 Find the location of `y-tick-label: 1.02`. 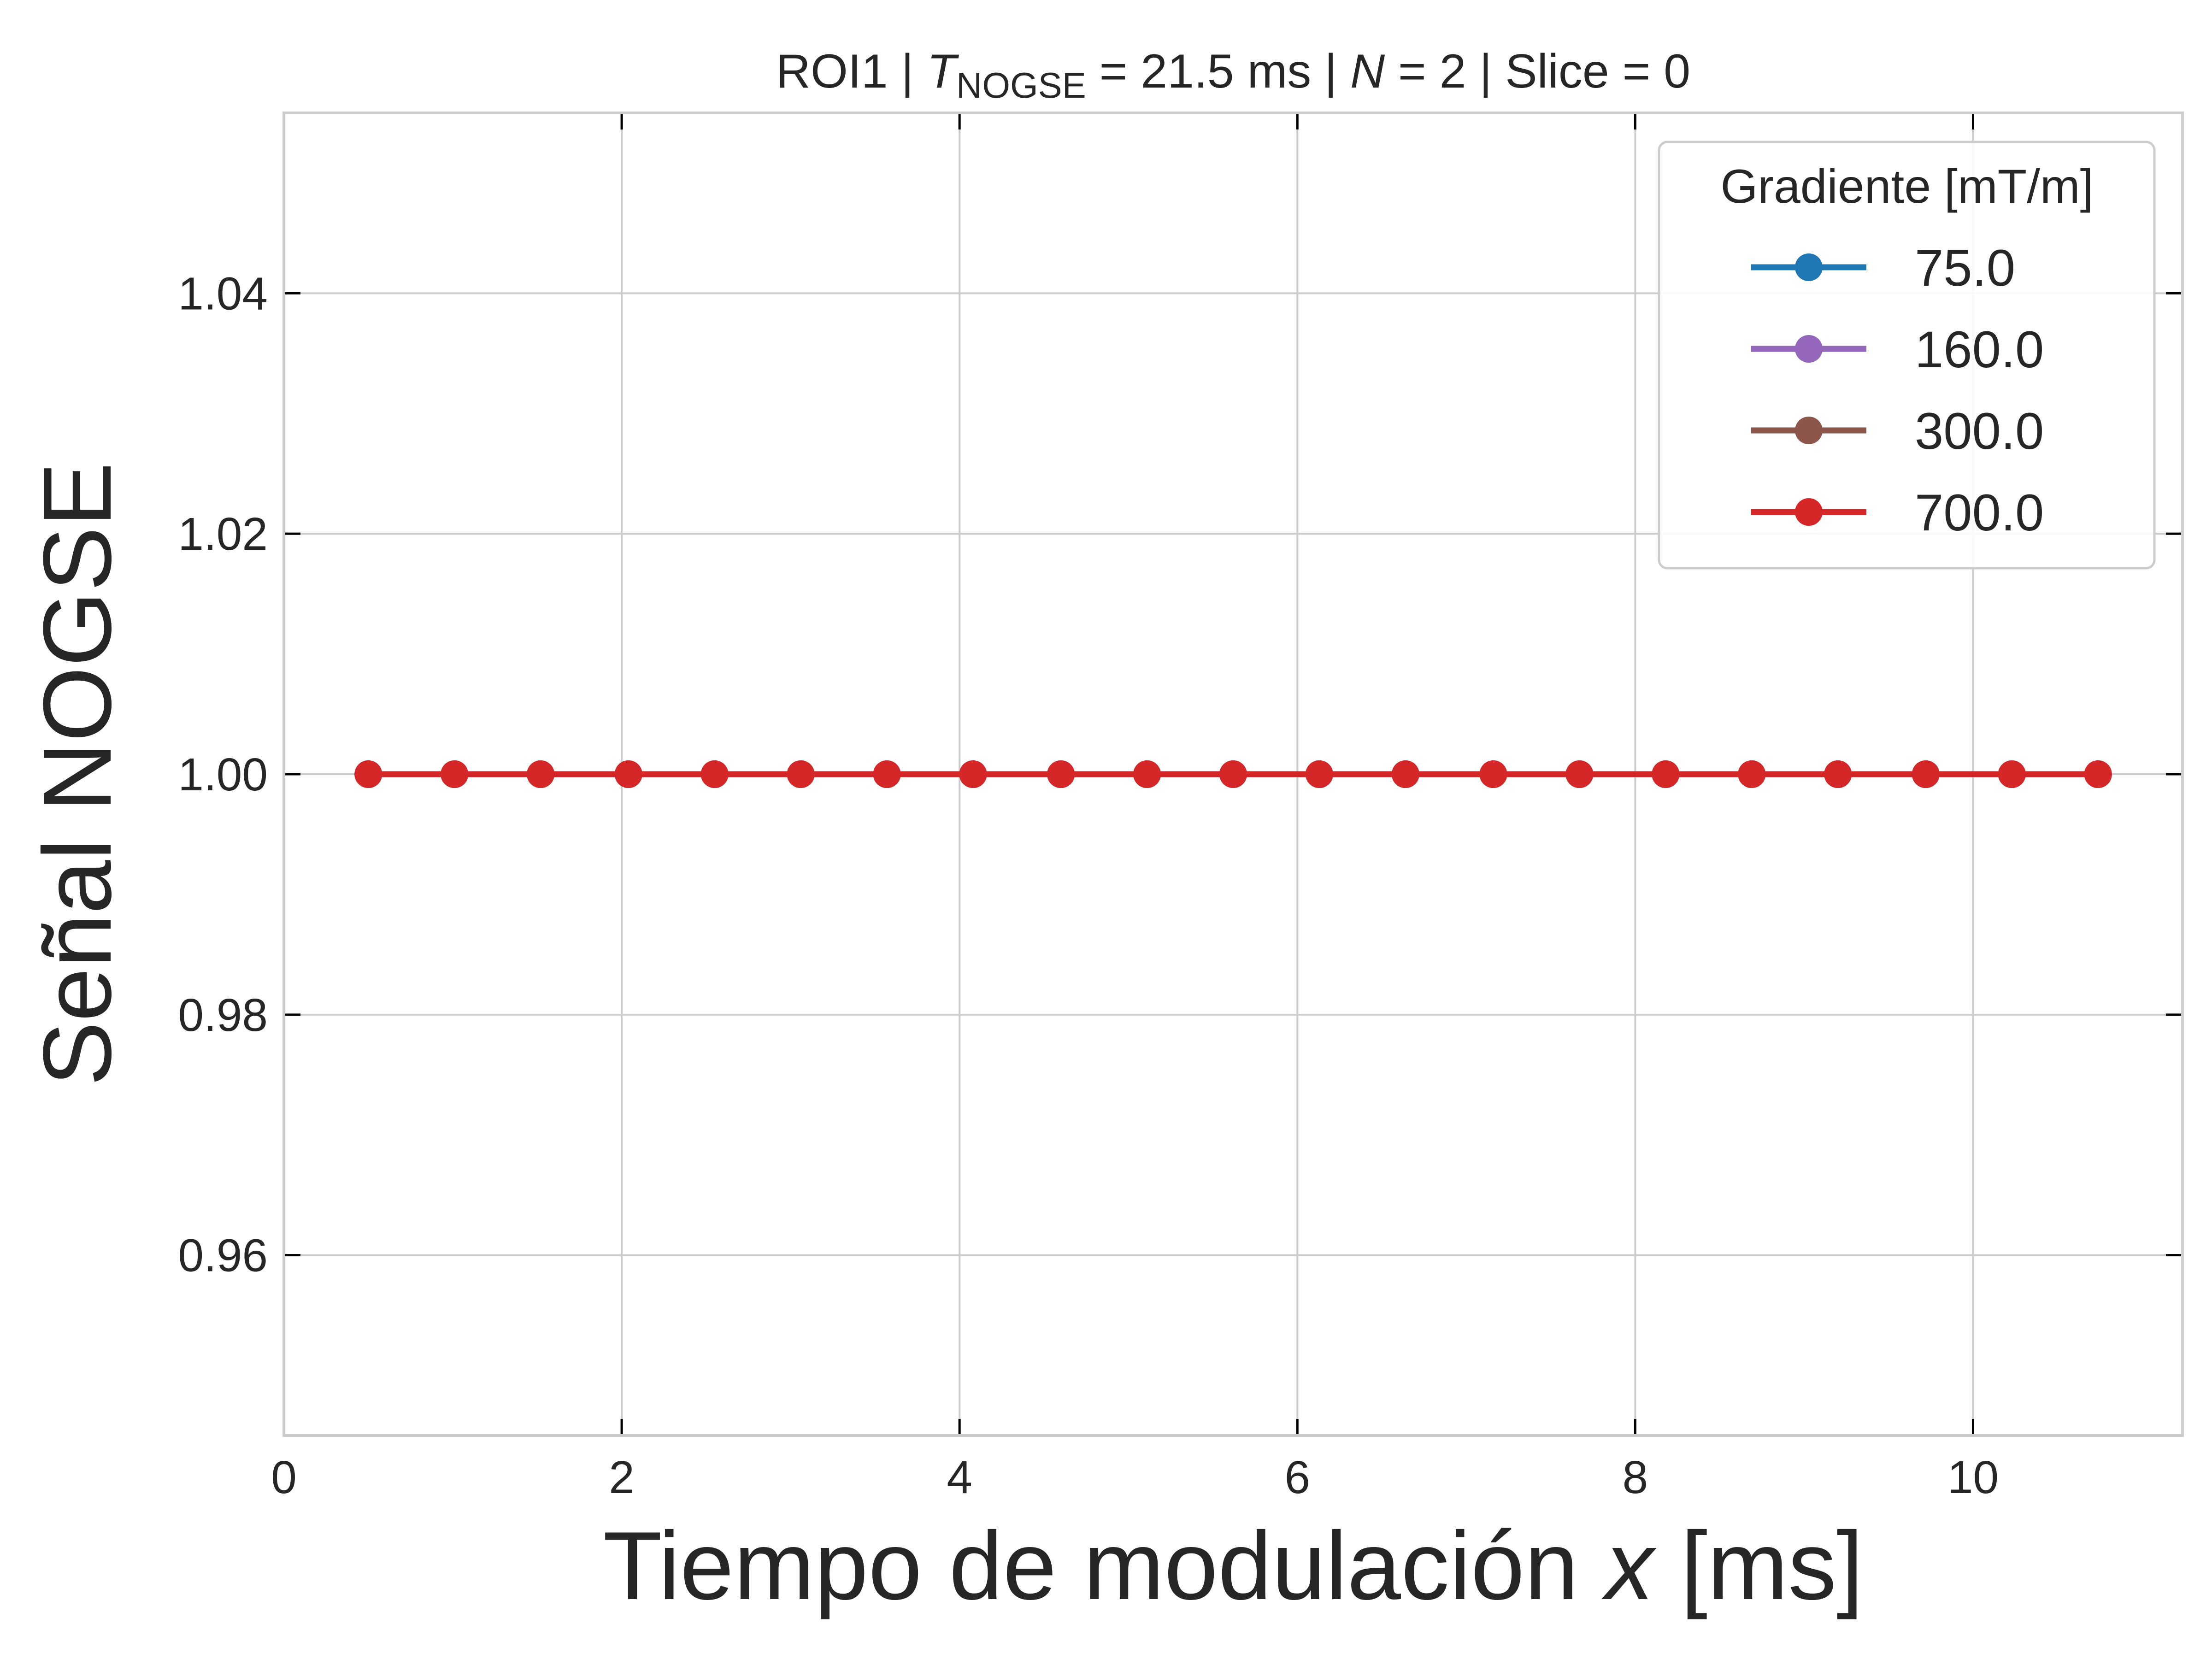

y-tick-label: 1.02 is located at coordinates (223, 534).